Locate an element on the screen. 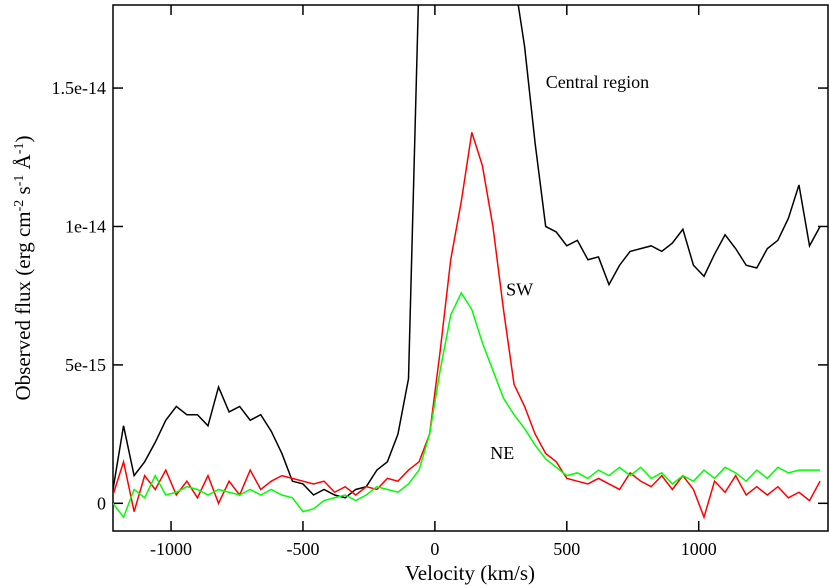 This screenshot has height=588, width=830. y-label-part: -2 is located at coordinates (19, 206).